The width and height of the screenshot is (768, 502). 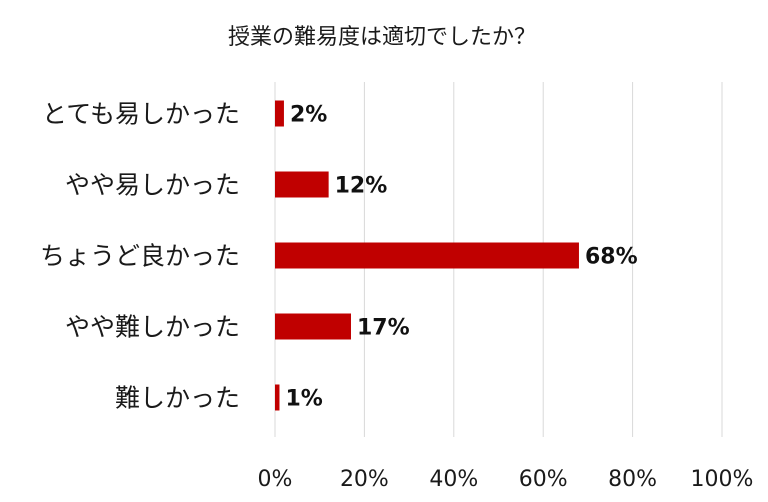 I want to click on data-label-3: 17%, so click(x=383, y=328).